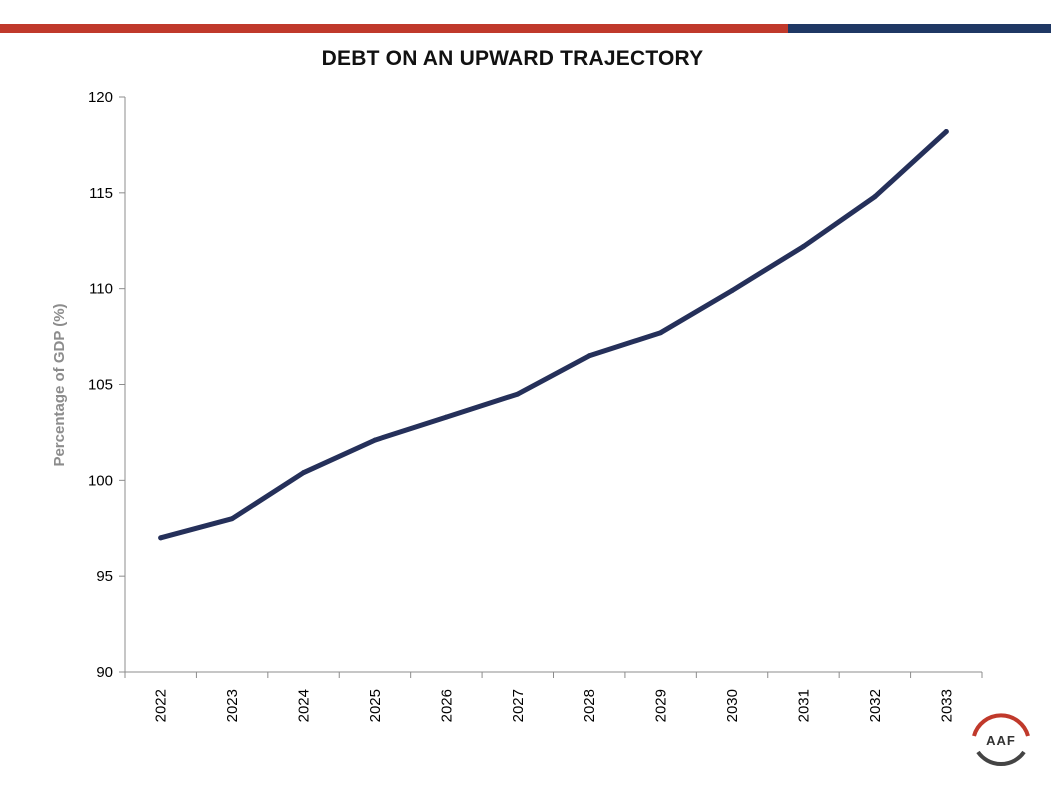 This screenshot has width=1051, height=788. What do you see at coordinates (518, 705) in the screenshot?
I see `x-tick-label: 2027` at bounding box center [518, 705].